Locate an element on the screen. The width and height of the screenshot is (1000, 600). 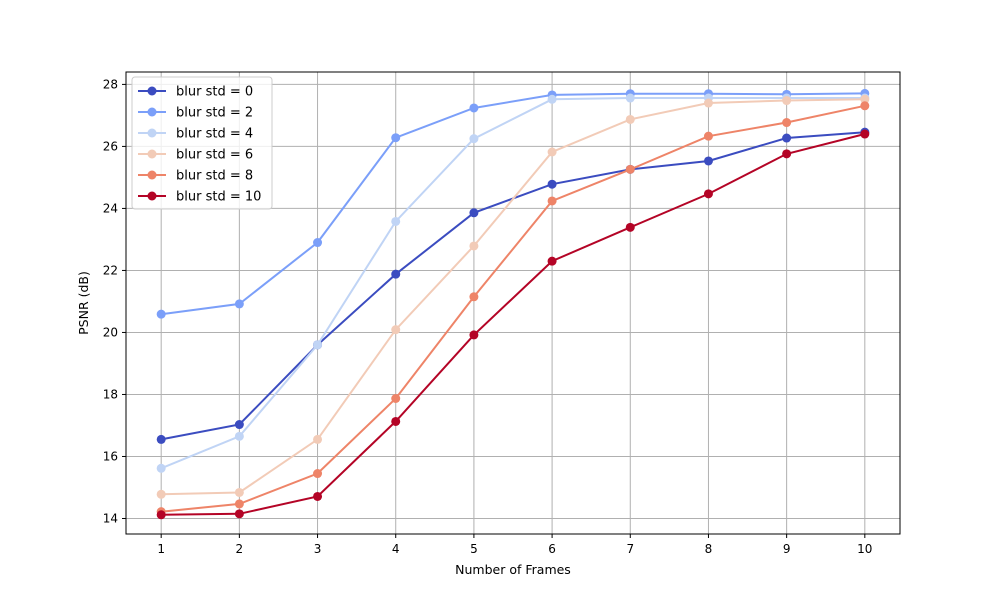
legend-label: blur std = 0 is located at coordinates (214, 92).